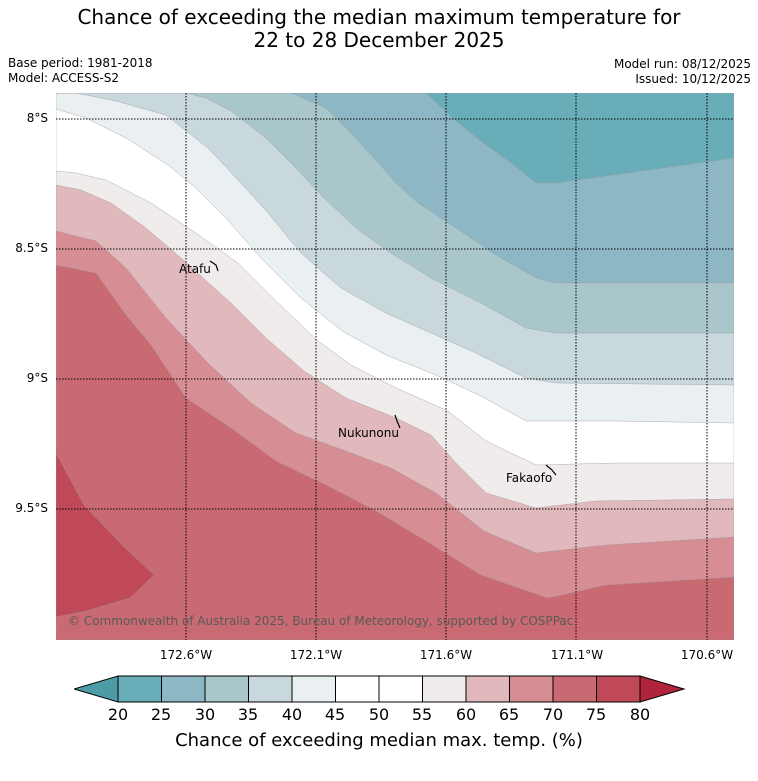 The height and width of the screenshot is (781, 758). What do you see at coordinates (105, 535) in the screenshot?
I see `band-c75-80-corner` at bounding box center [105, 535].